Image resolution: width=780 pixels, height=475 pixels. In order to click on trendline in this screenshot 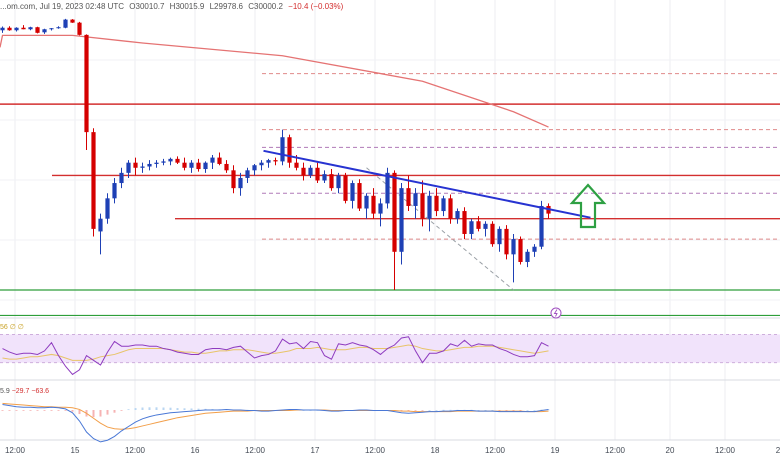, I will do `click(427, 184)`.